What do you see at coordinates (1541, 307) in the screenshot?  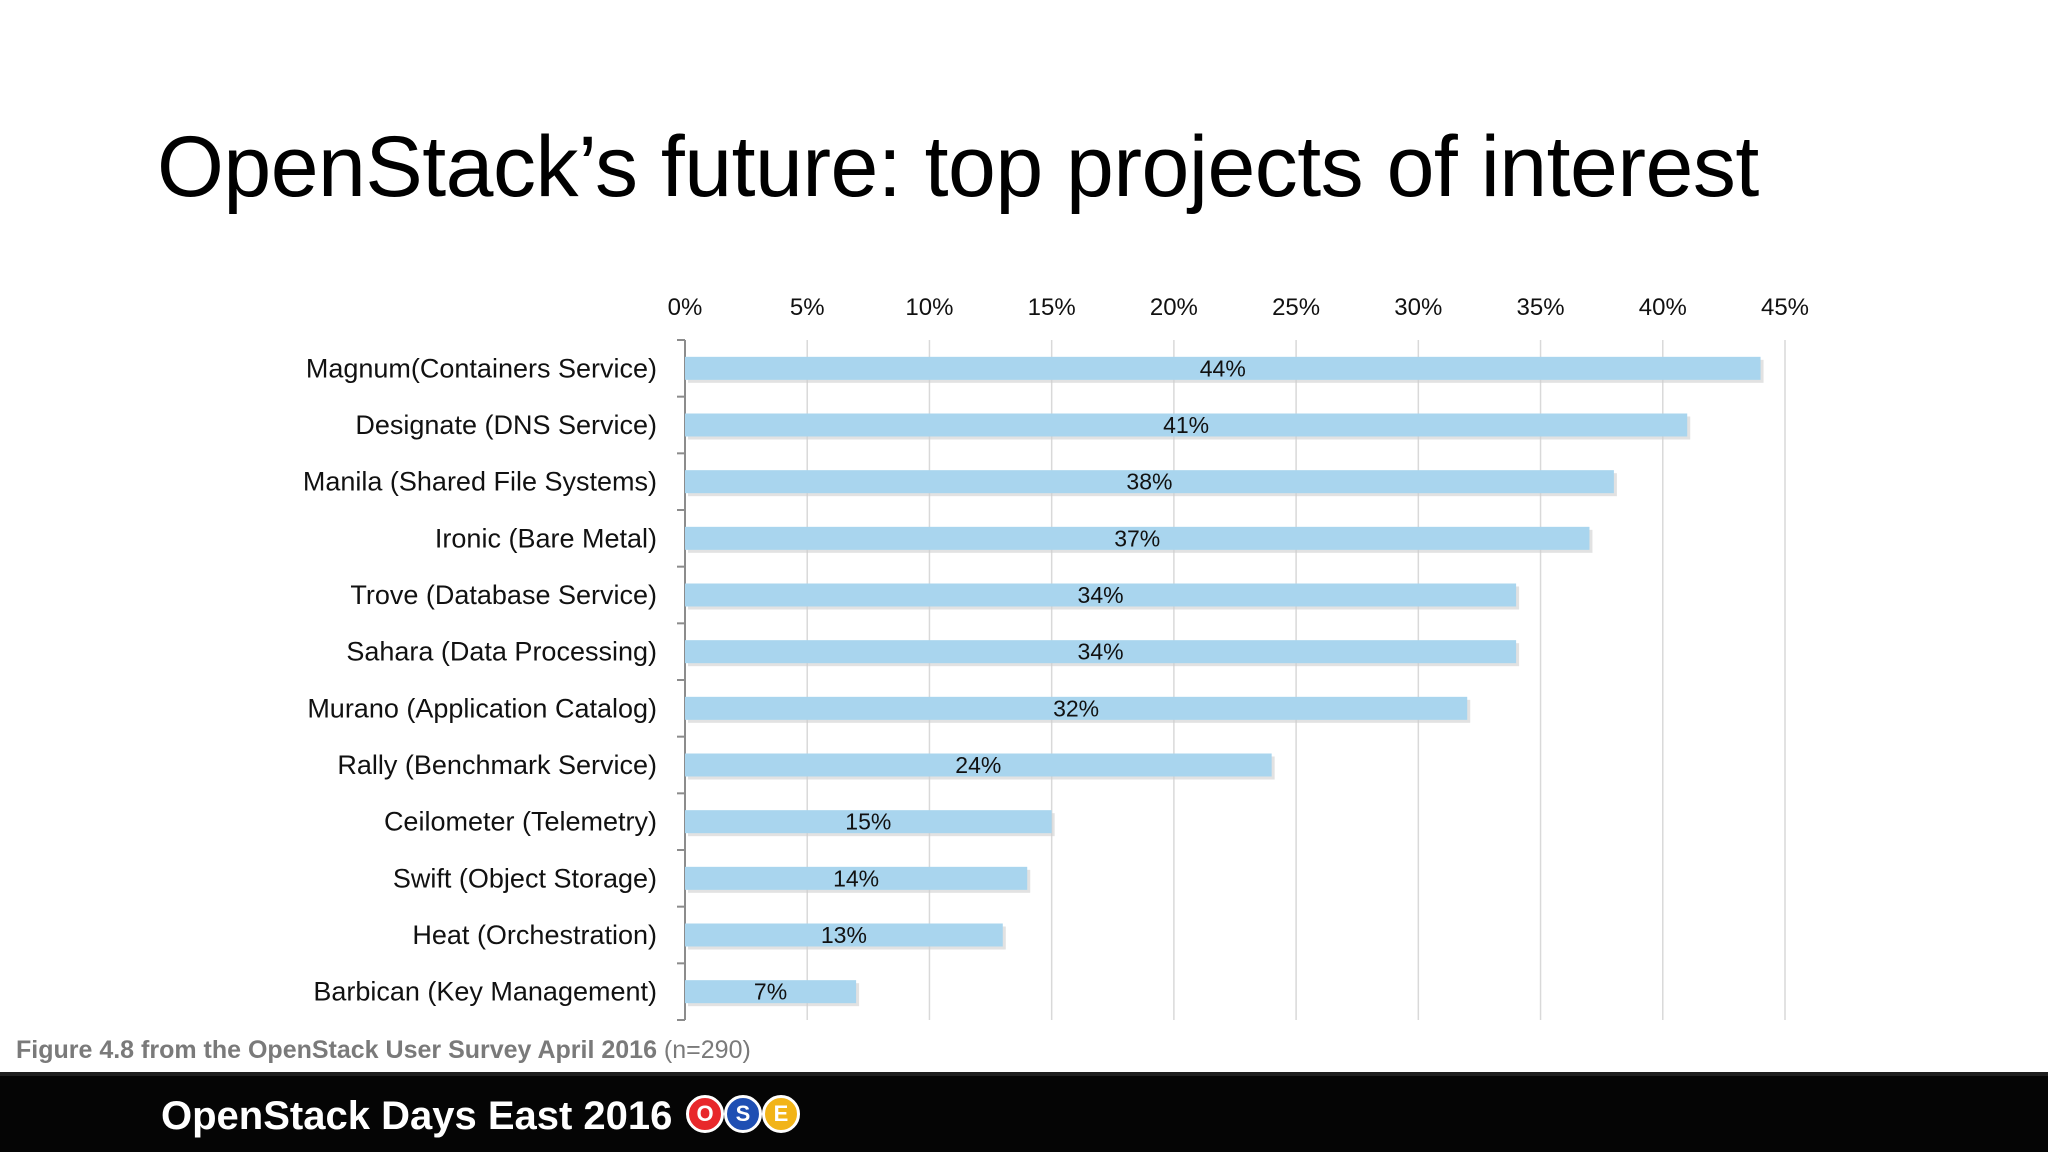 I see `x-tick-label: 35%` at bounding box center [1541, 307].